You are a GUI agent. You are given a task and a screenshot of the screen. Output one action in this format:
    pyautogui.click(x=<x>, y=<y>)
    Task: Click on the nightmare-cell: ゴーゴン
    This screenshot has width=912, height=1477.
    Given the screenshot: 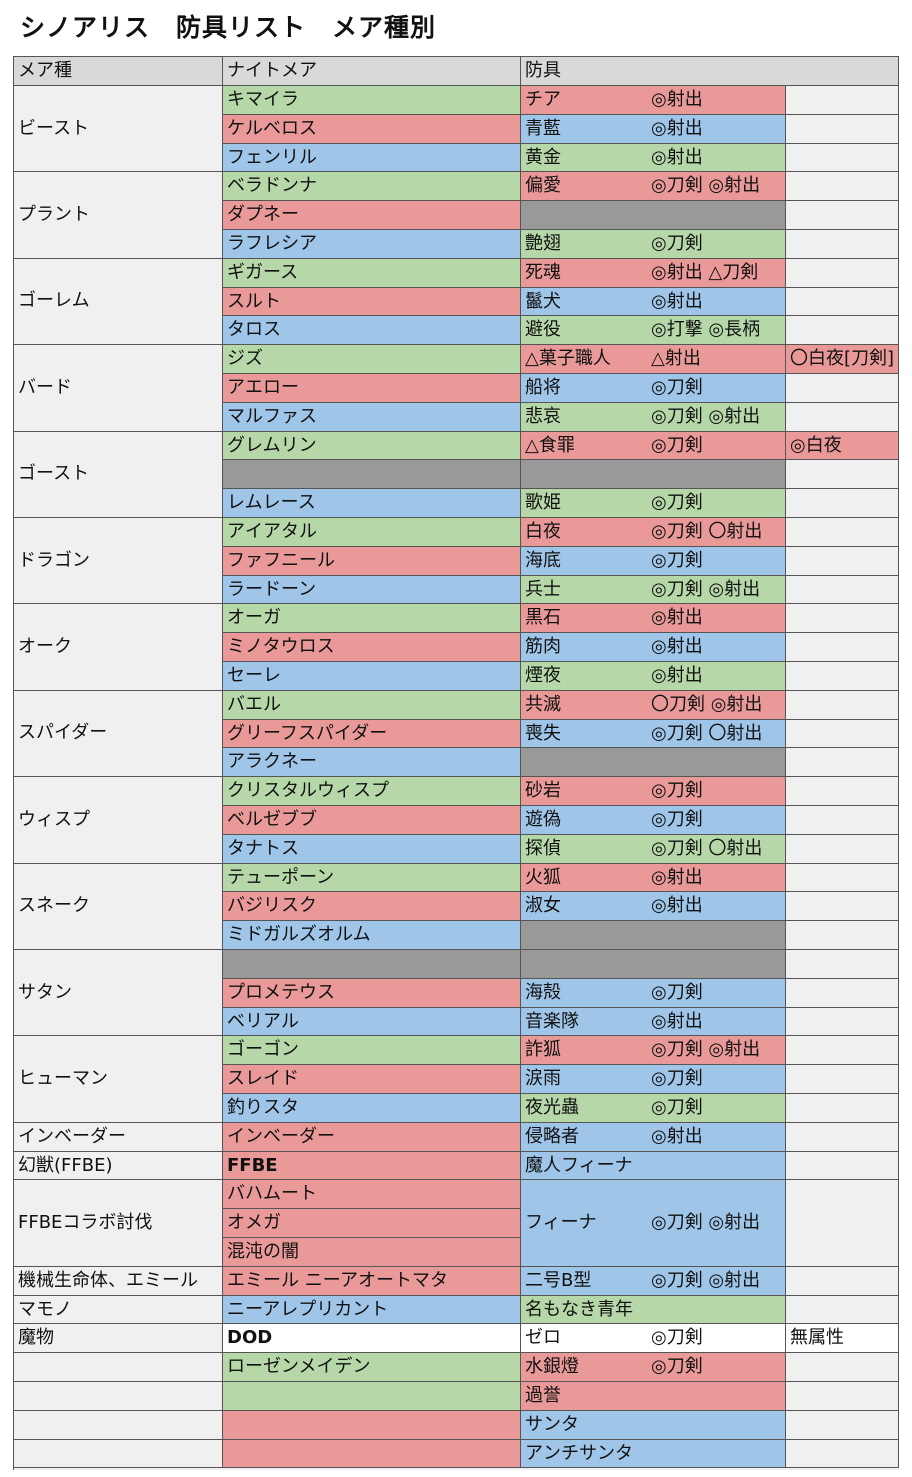 What is the action you would take?
    pyautogui.click(x=372, y=1051)
    